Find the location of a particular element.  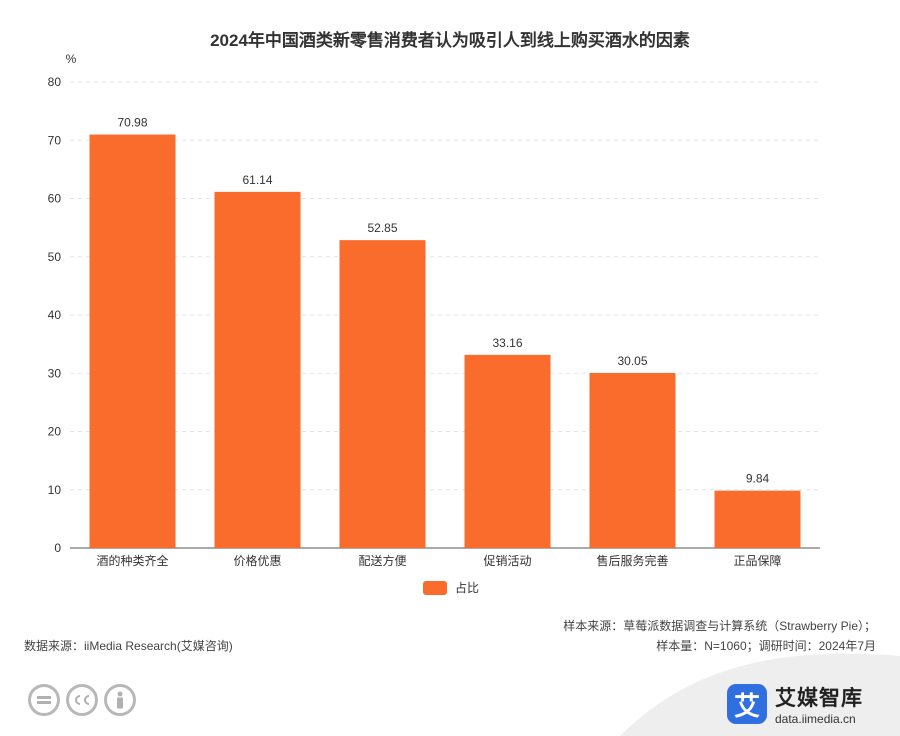

brand: 艾 艾媒智库 data.iimedia.cn is located at coordinates (795, 704).